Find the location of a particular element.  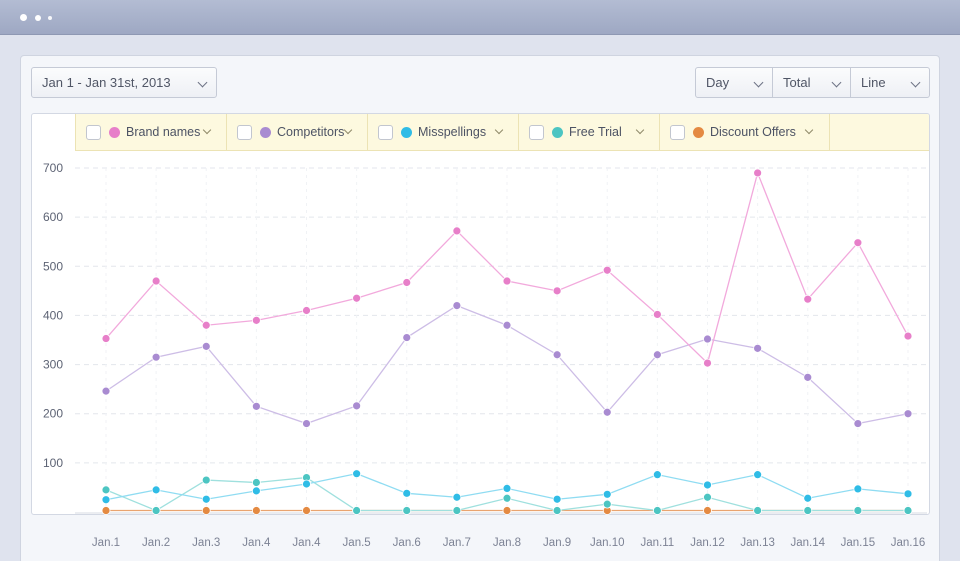

legend-item-brand-names: Brand names is located at coordinates (151, 132).